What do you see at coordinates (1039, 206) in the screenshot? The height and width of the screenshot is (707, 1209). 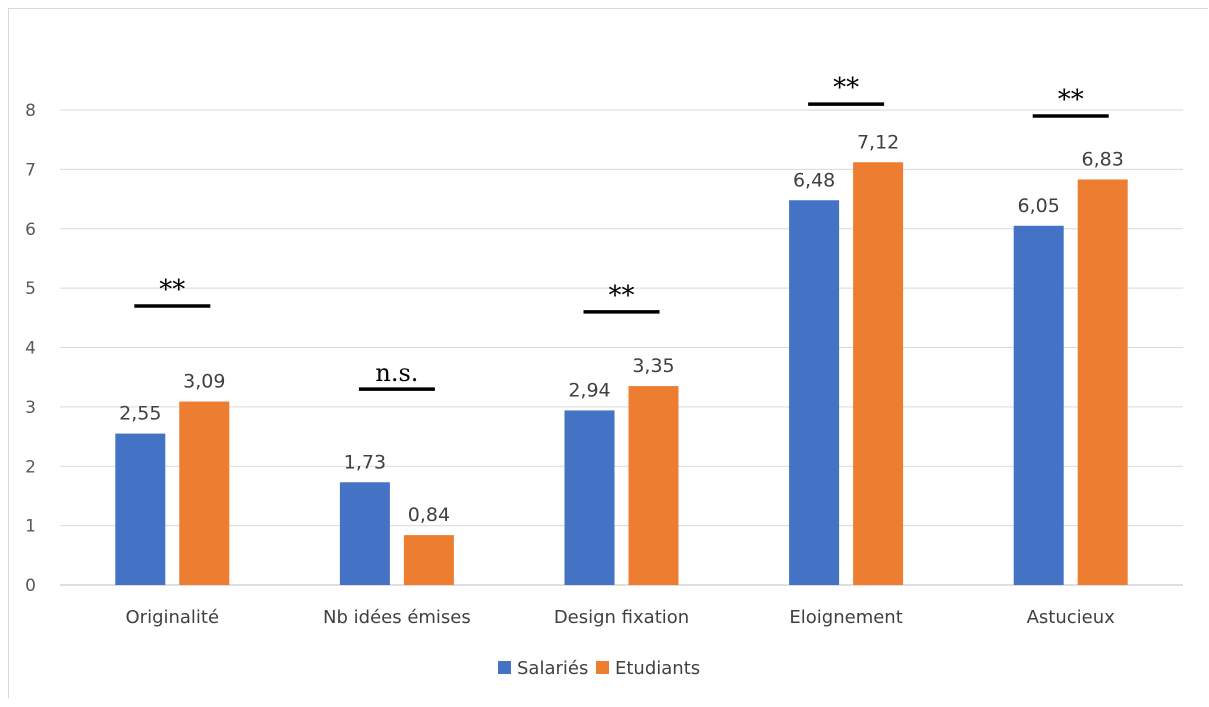 I see `data-label: 6,05` at bounding box center [1039, 206].